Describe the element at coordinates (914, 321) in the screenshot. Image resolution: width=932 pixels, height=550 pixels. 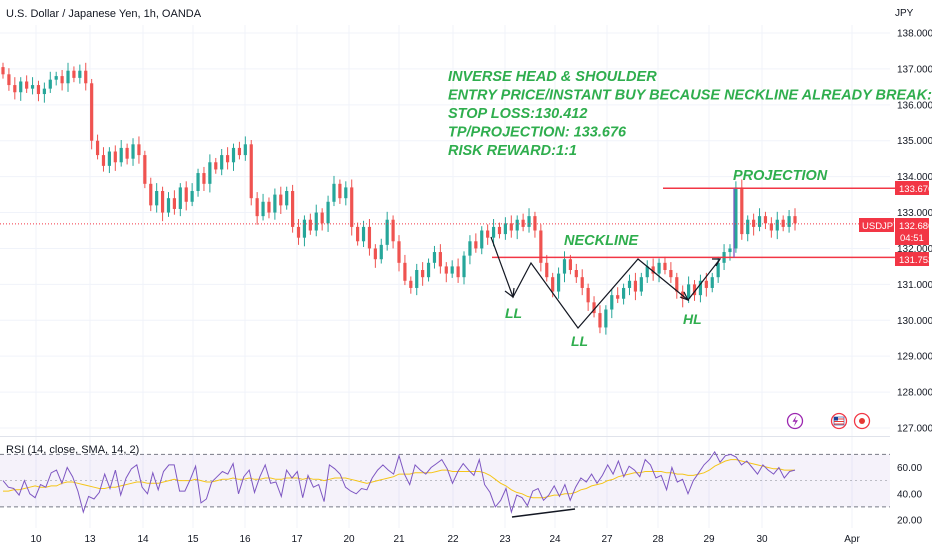
I see `y-tick-label: 130.000` at that location.